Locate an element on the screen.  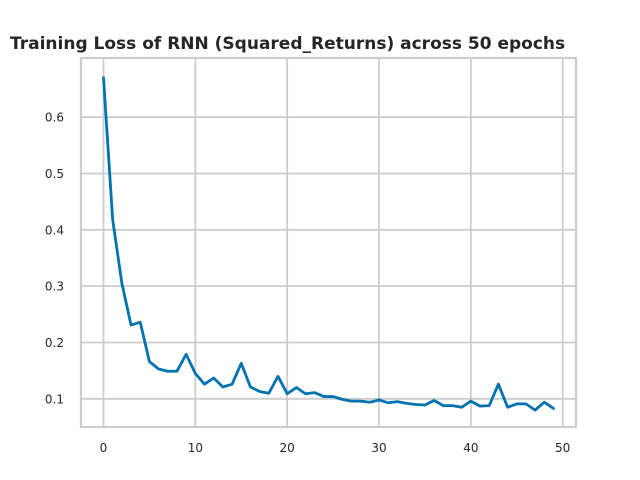
y-tick-label: 0.6 is located at coordinates (54, 118).